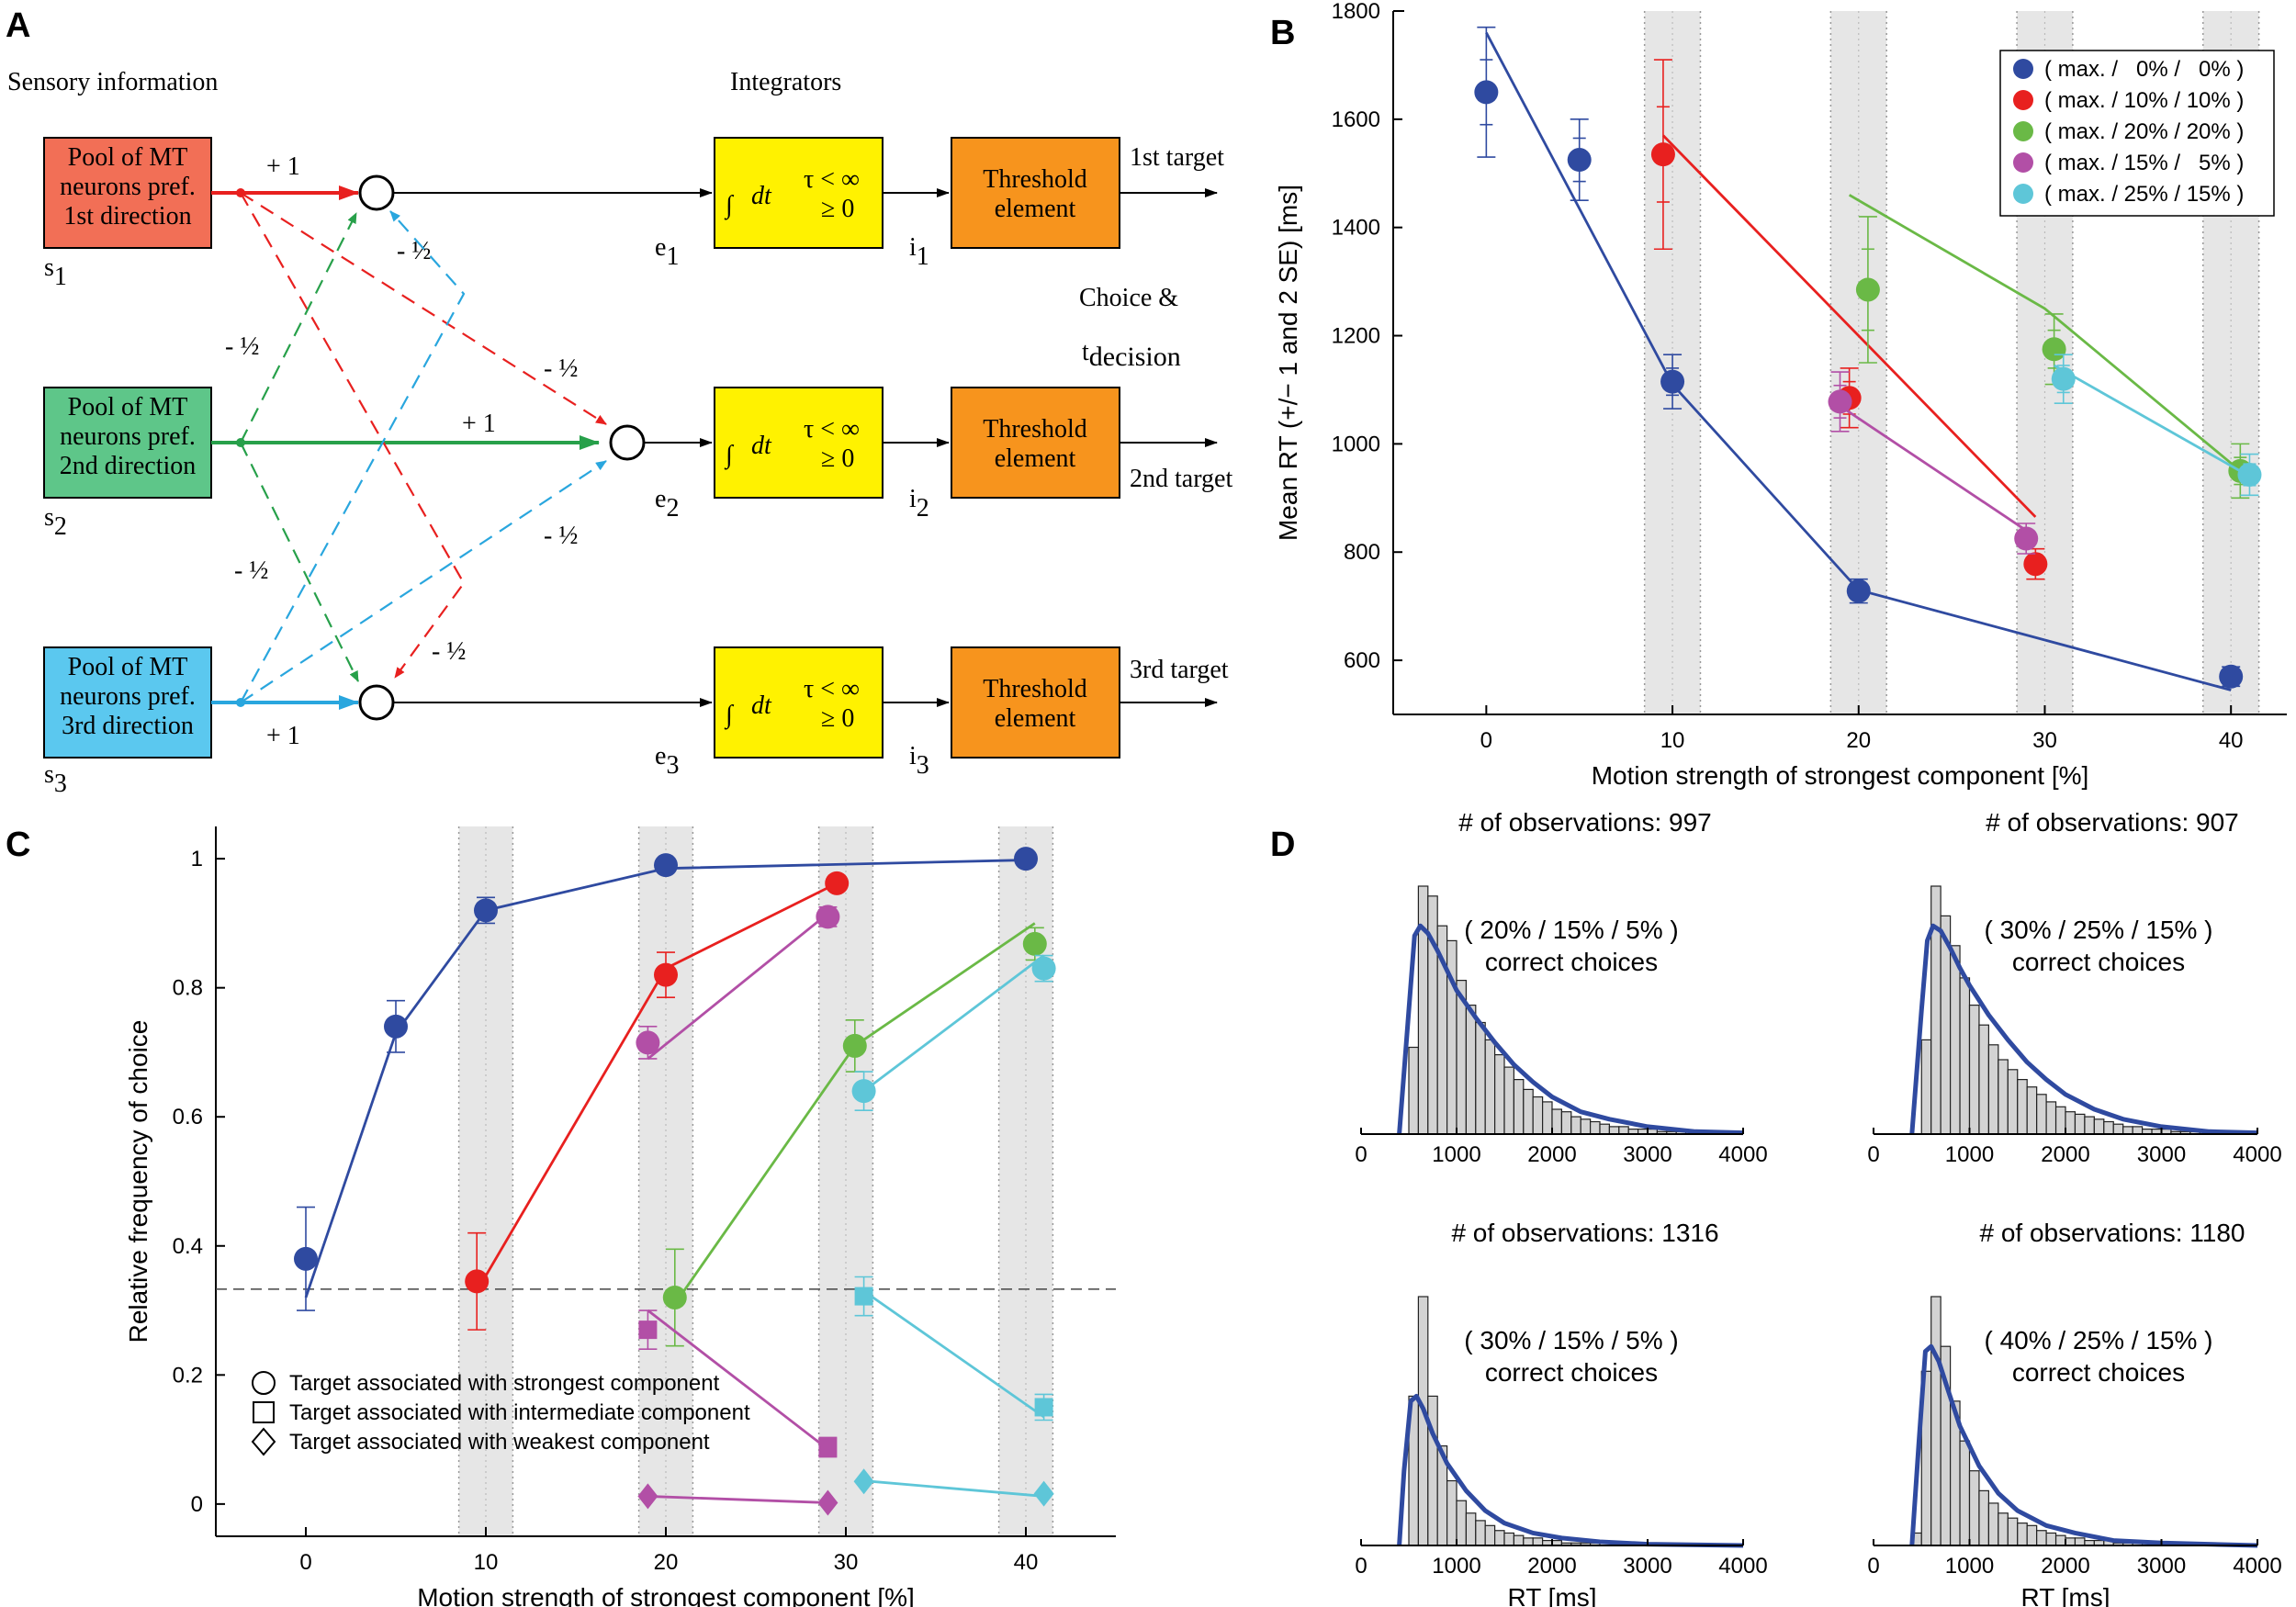  What do you see at coordinates (18, 845) in the screenshot?
I see `panel-letter-c: C` at bounding box center [18, 845].